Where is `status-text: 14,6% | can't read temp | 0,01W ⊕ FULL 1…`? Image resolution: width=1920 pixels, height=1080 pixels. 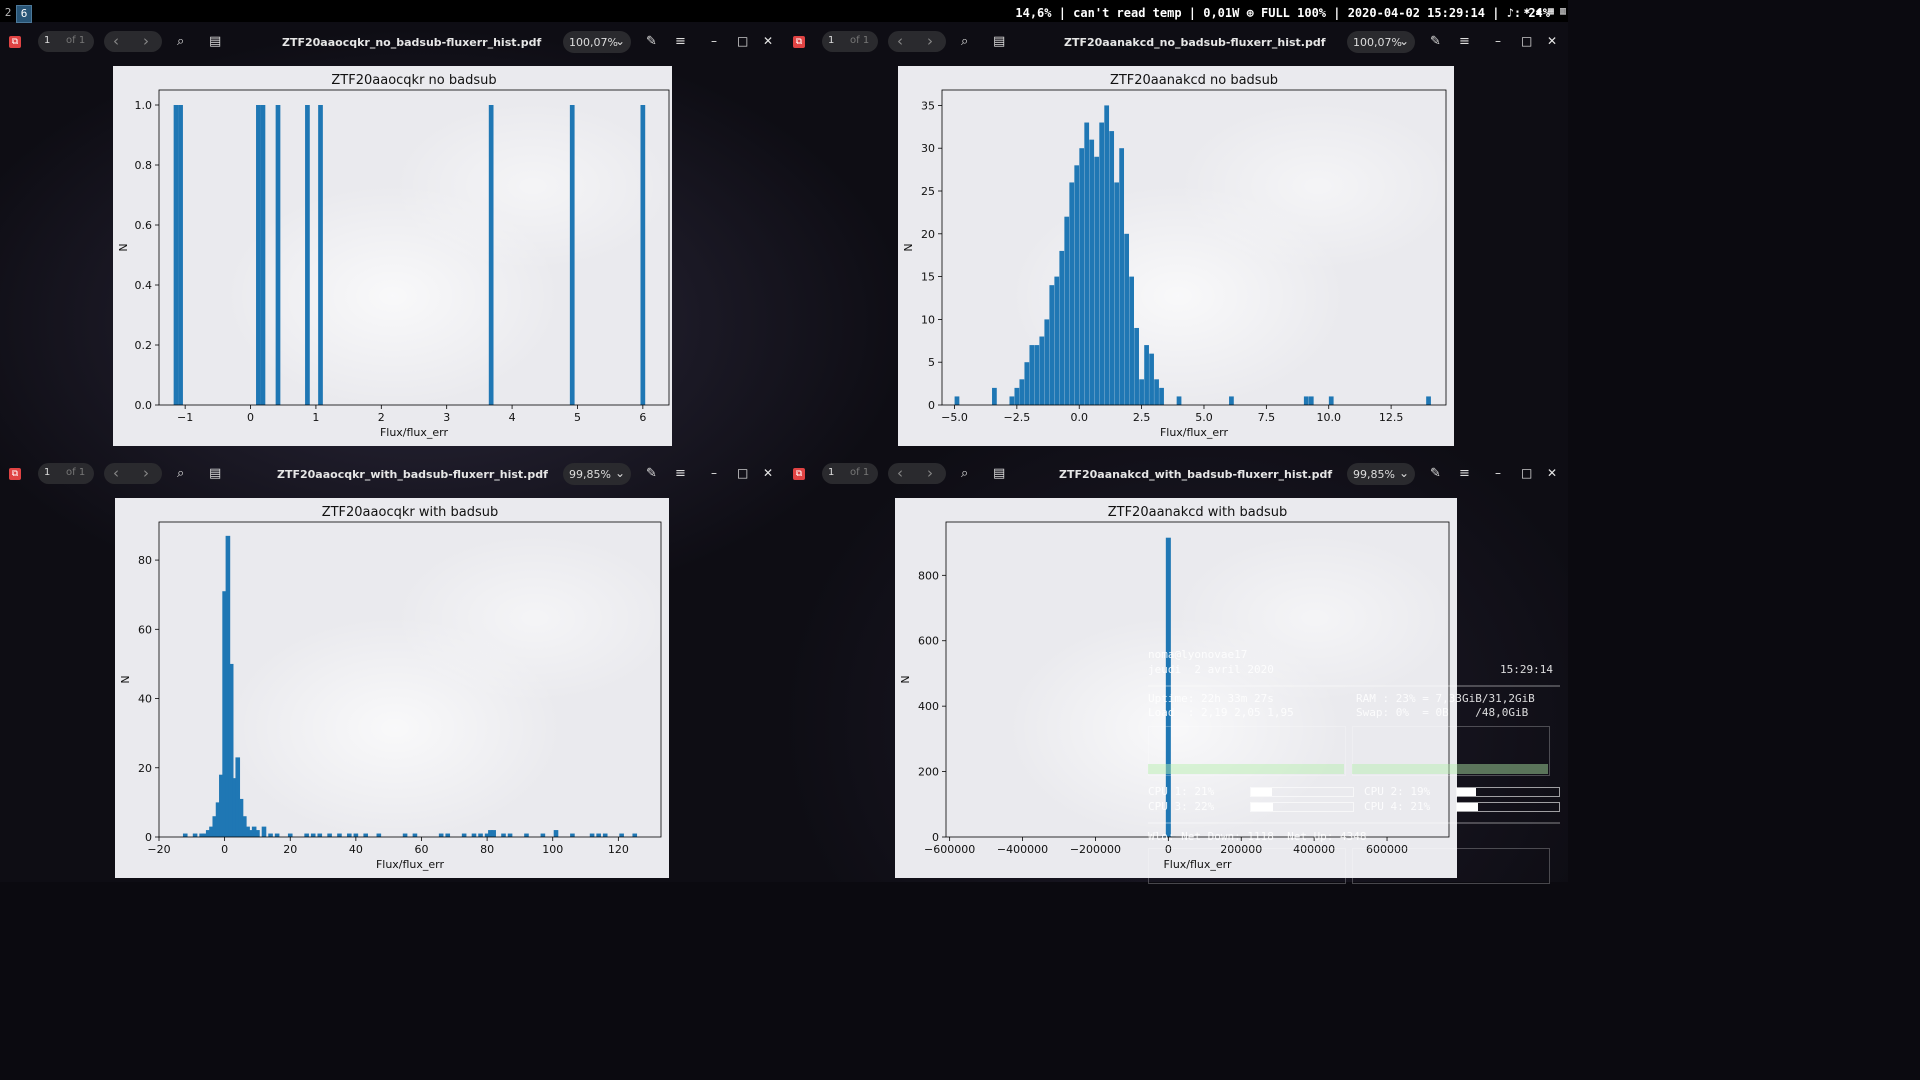 status-text: 14,6% | can't read temp | 0,01W ⊕ FULL 1… is located at coordinates (1282, 13).